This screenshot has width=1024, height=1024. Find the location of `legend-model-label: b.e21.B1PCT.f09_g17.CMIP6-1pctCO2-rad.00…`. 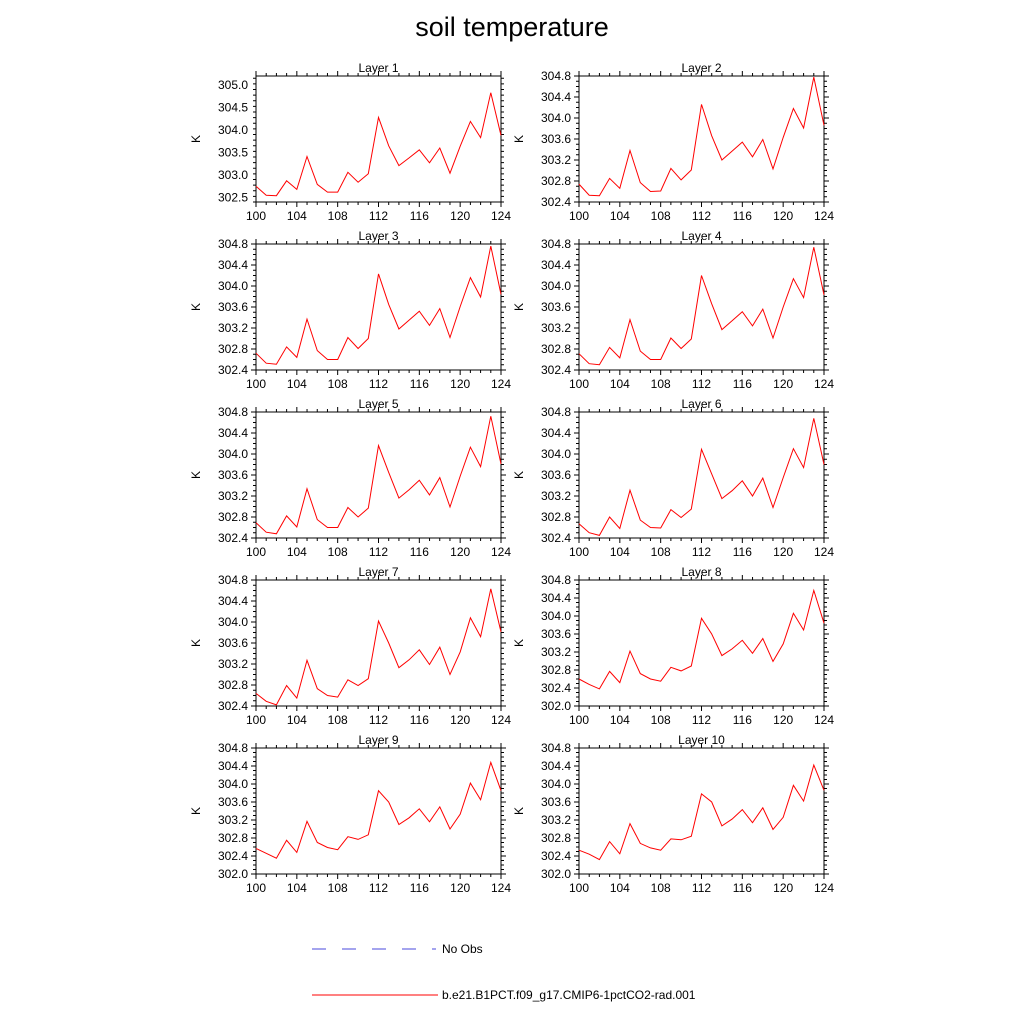

legend-model-label: b.e21.B1PCT.f09_g17.CMIP6-1pctCO2-rad.00… is located at coordinates (569, 995).